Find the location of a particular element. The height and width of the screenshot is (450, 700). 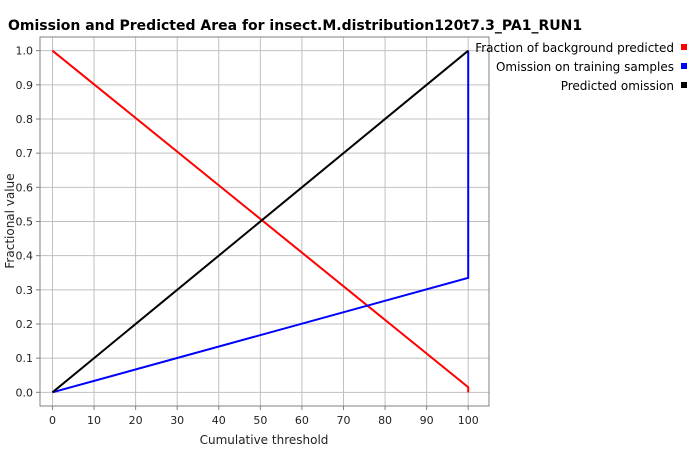

x-tick-label: 30 is located at coordinates (177, 420).